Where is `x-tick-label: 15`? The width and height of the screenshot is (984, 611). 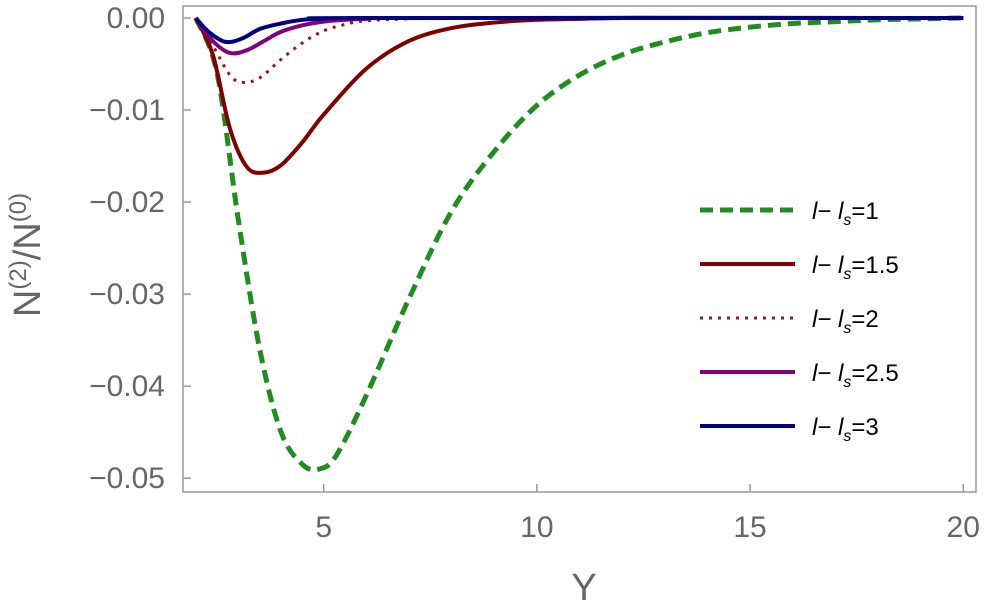
x-tick-label: 15 is located at coordinates (749, 527).